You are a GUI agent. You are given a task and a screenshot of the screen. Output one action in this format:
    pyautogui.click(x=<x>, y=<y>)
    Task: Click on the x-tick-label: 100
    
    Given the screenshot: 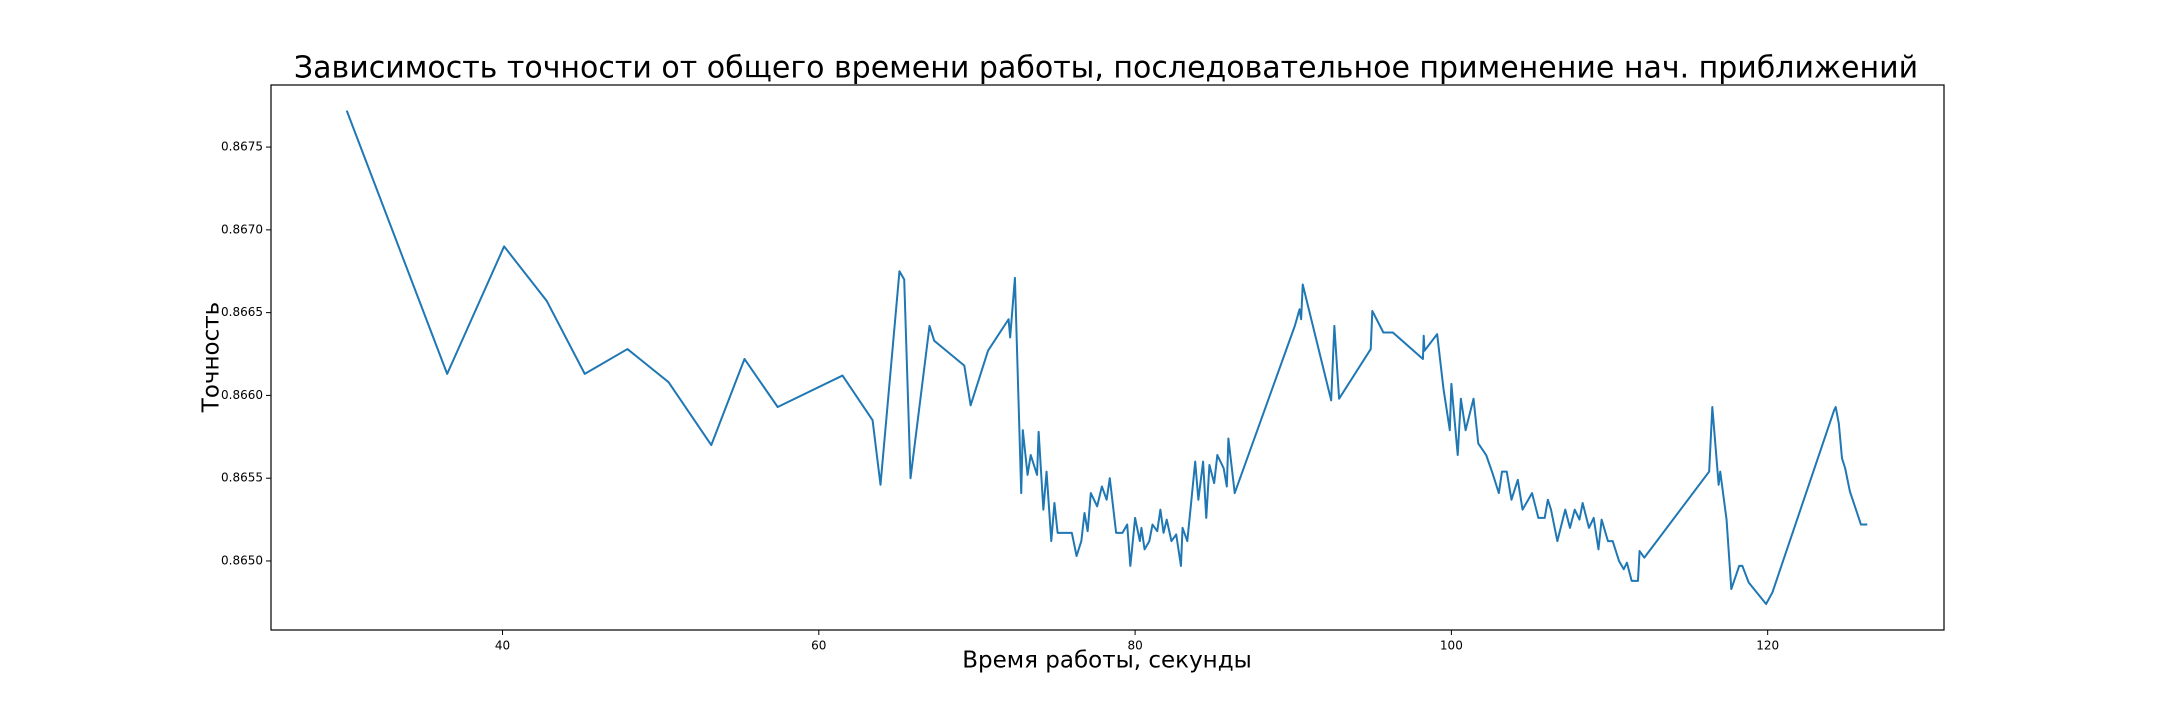 What is the action you would take?
    pyautogui.click(x=1451, y=646)
    